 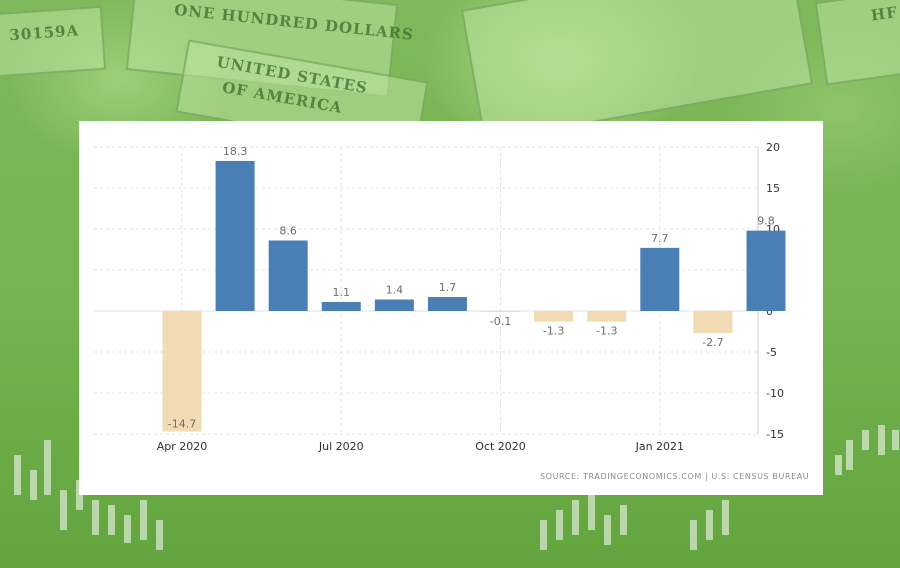 What do you see at coordinates (500, 321) in the screenshot?
I see `data-label: -0.1` at bounding box center [500, 321].